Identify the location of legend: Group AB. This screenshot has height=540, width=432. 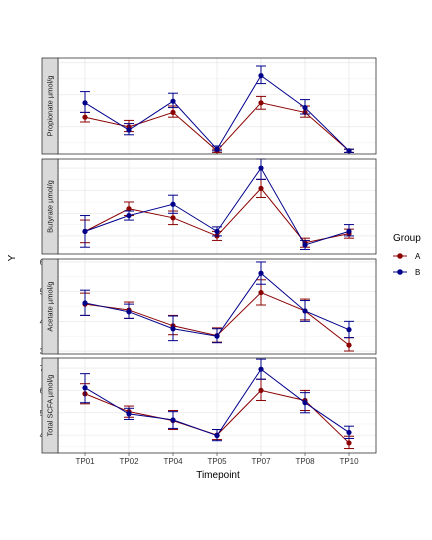
(407, 255).